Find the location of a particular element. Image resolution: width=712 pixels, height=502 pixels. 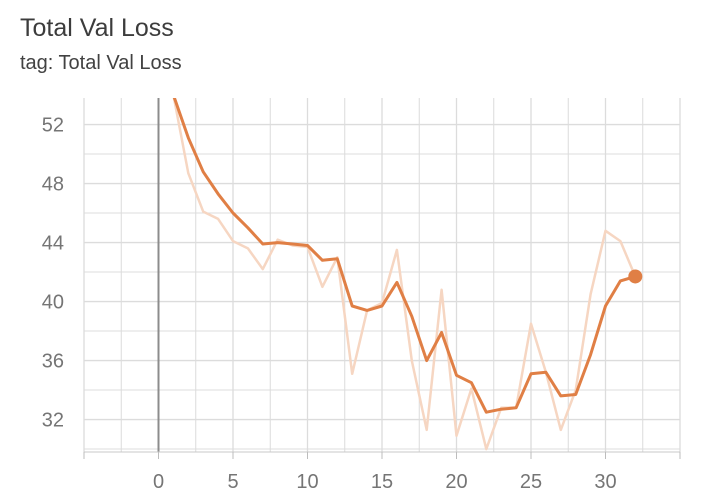

x-tick-label: 30 is located at coordinates (605, 482).